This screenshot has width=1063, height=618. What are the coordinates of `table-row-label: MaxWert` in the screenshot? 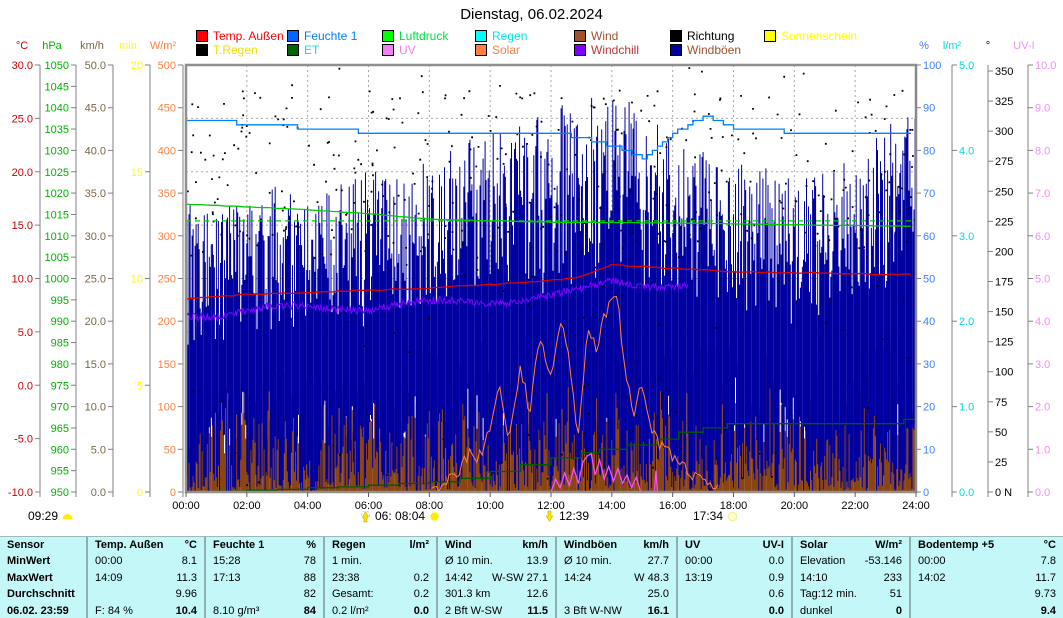 It's located at (30, 577).